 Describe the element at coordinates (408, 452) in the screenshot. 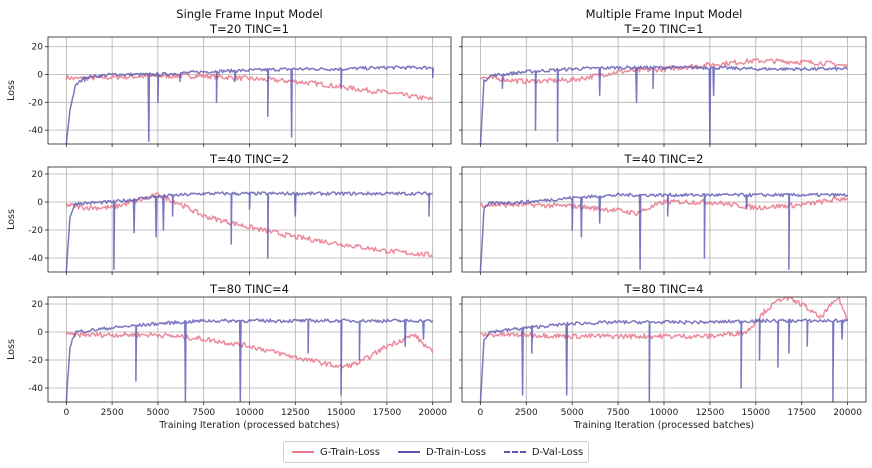

I see `d-train-swatch` at that location.